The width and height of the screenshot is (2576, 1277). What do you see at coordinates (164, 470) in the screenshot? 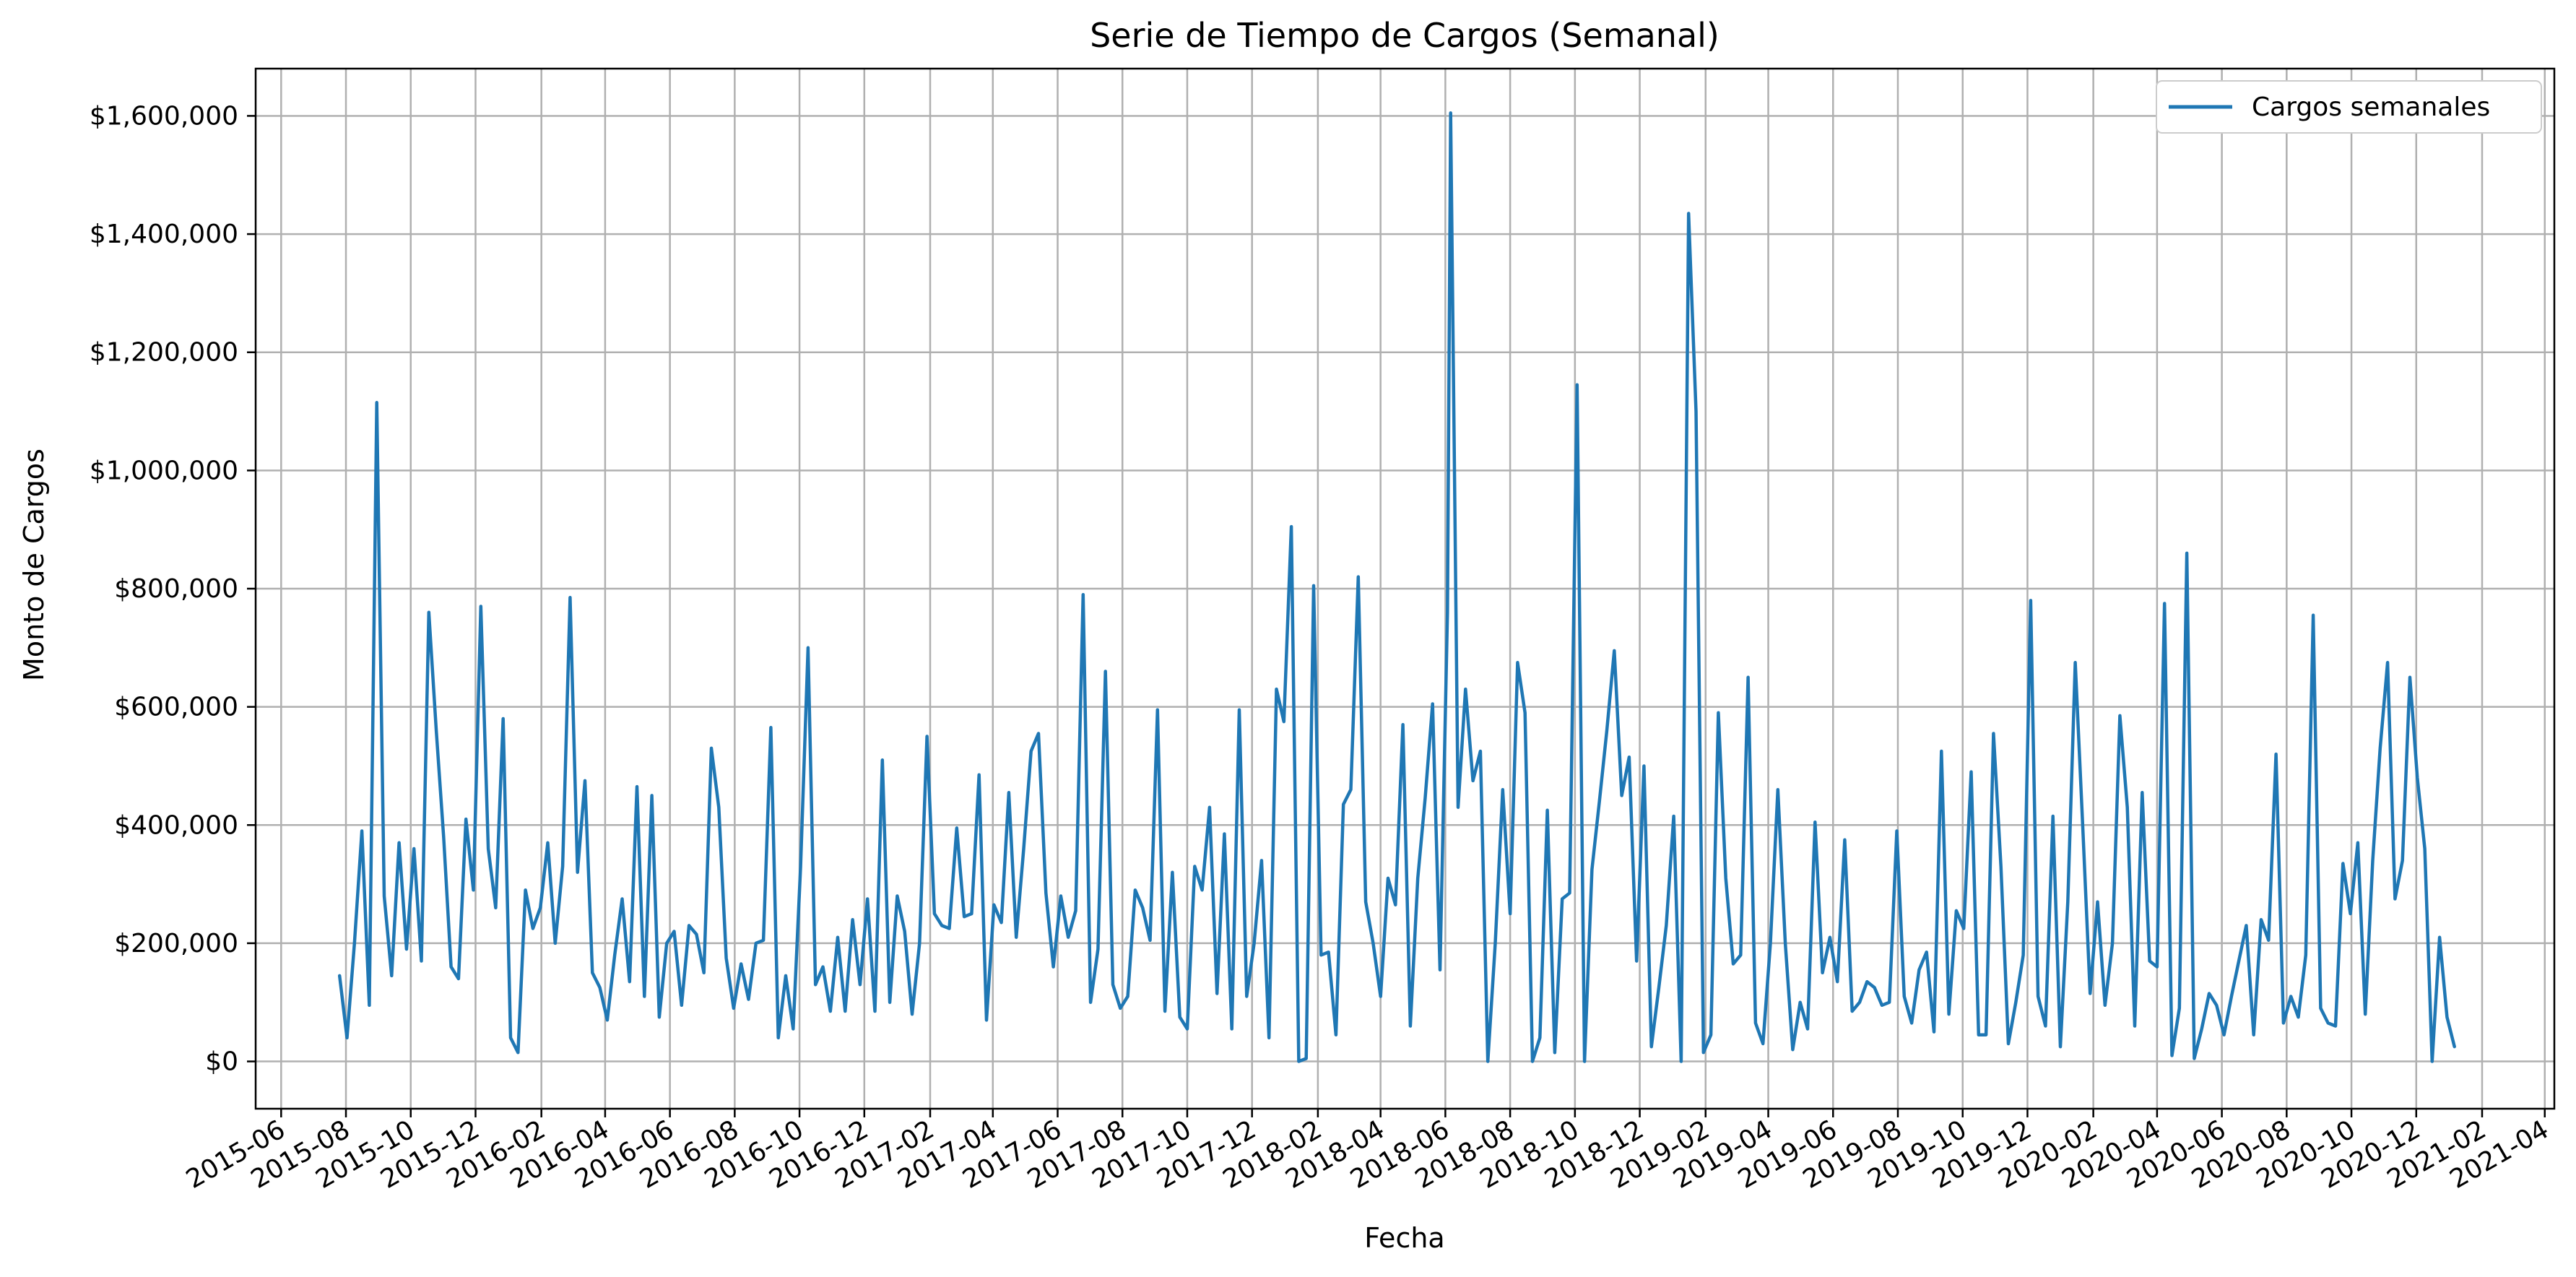
I see `y-tick-label: $1,000,000` at bounding box center [164, 470].